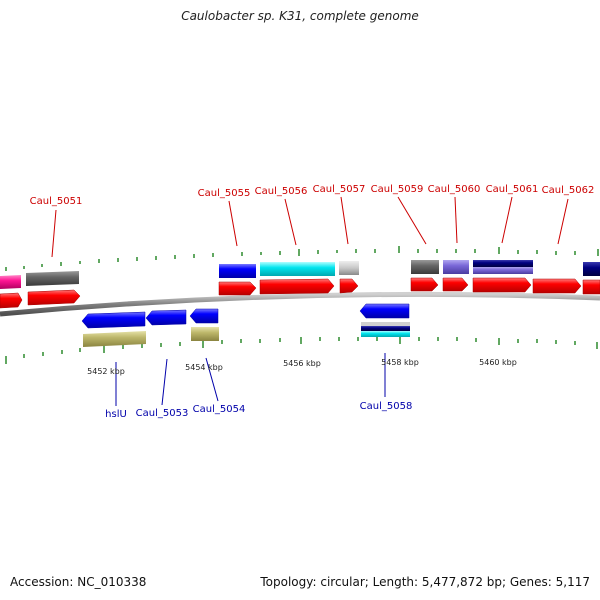 The height and width of the screenshot is (600, 600). Describe the element at coordinates (281, 191) in the screenshot. I see `gene-label-caul-5056: Caul_5056` at that location.